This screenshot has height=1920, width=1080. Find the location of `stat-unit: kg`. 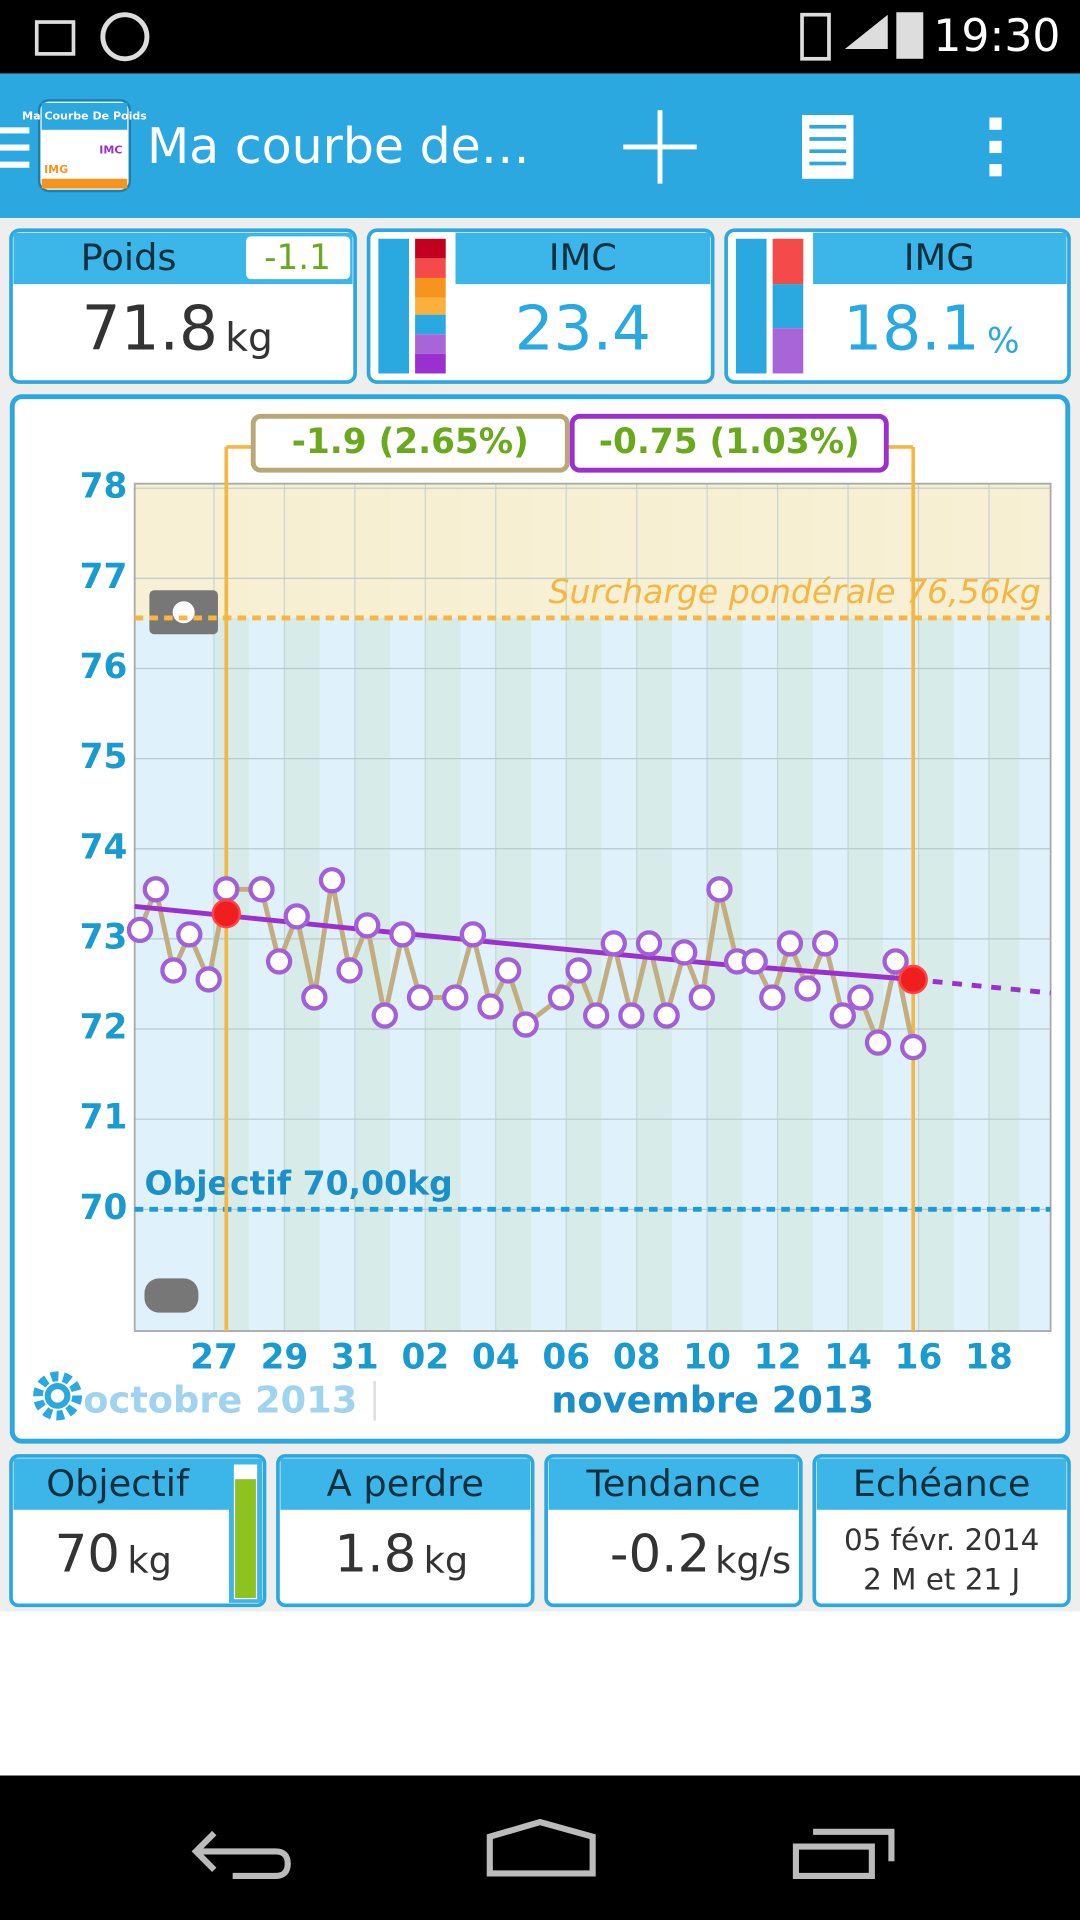

stat-unit: kg is located at coordinates (446, 1560).